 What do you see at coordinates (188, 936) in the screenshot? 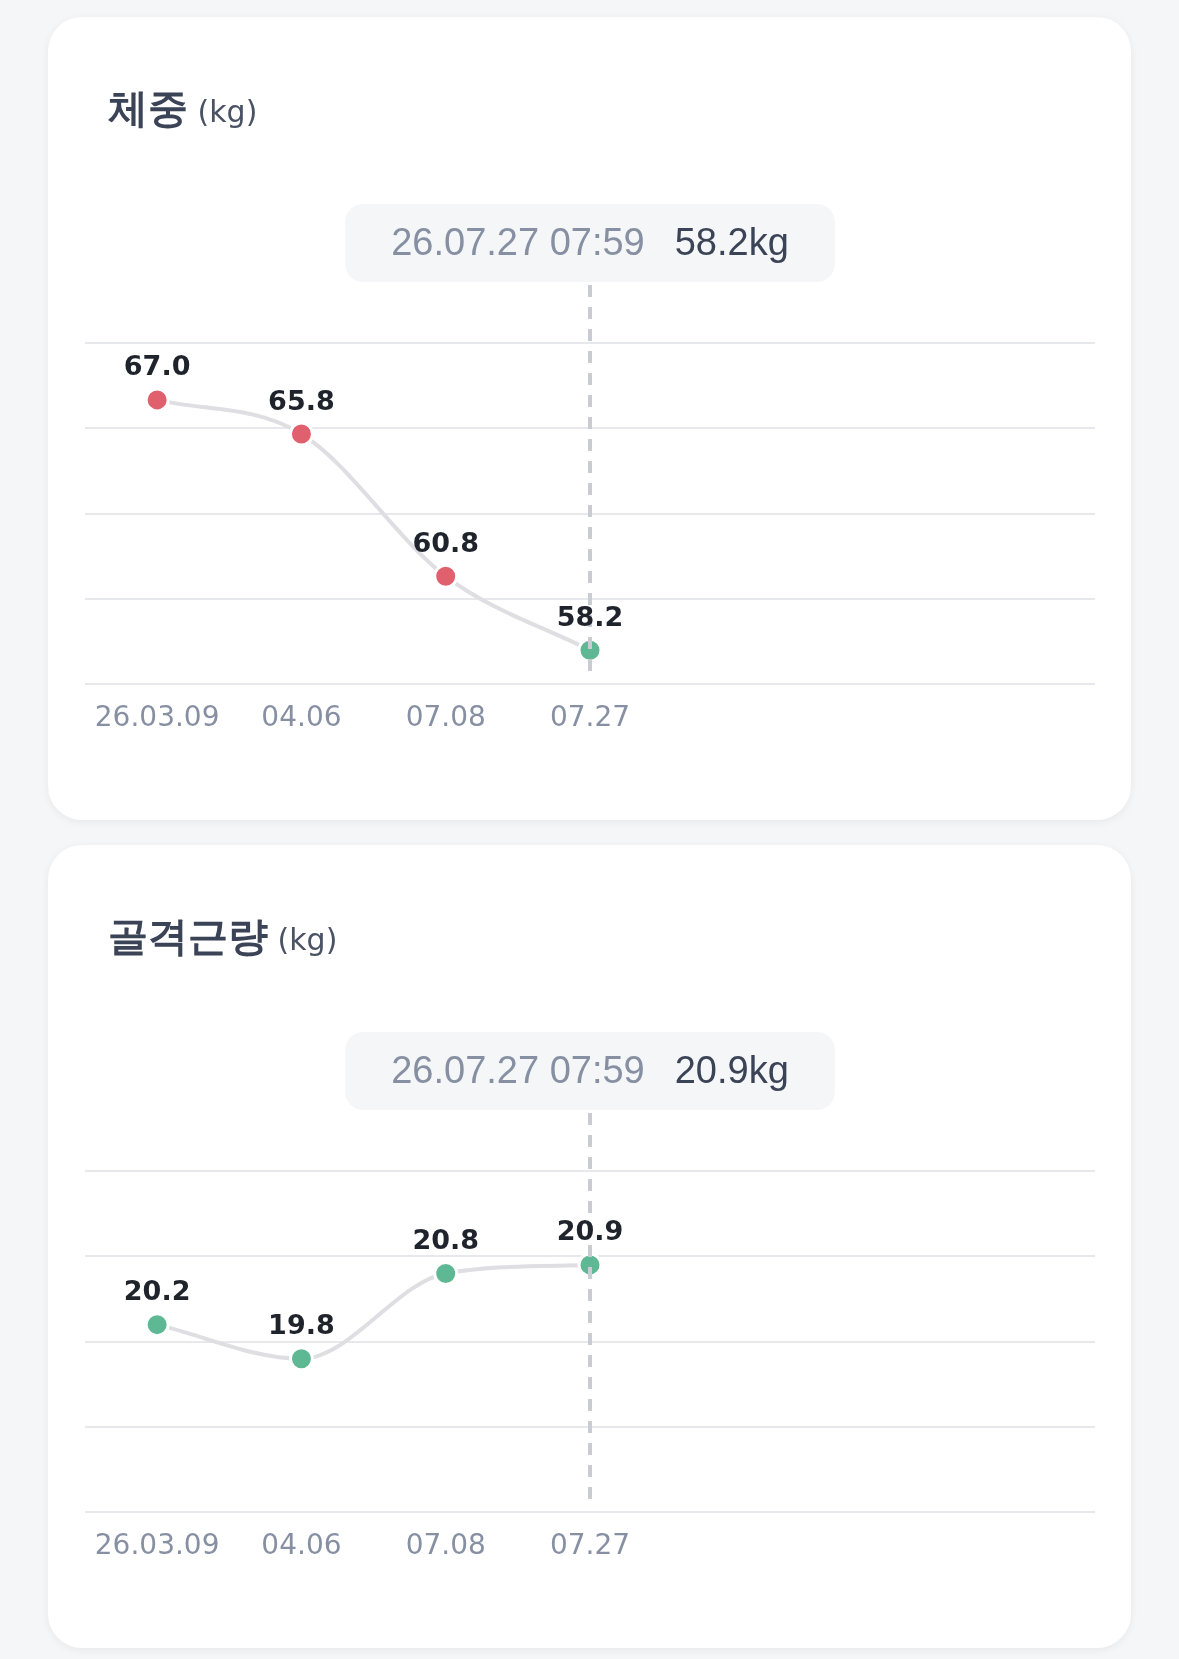
I see `chart-title: 골격근량` at bounding box center [188, 936].